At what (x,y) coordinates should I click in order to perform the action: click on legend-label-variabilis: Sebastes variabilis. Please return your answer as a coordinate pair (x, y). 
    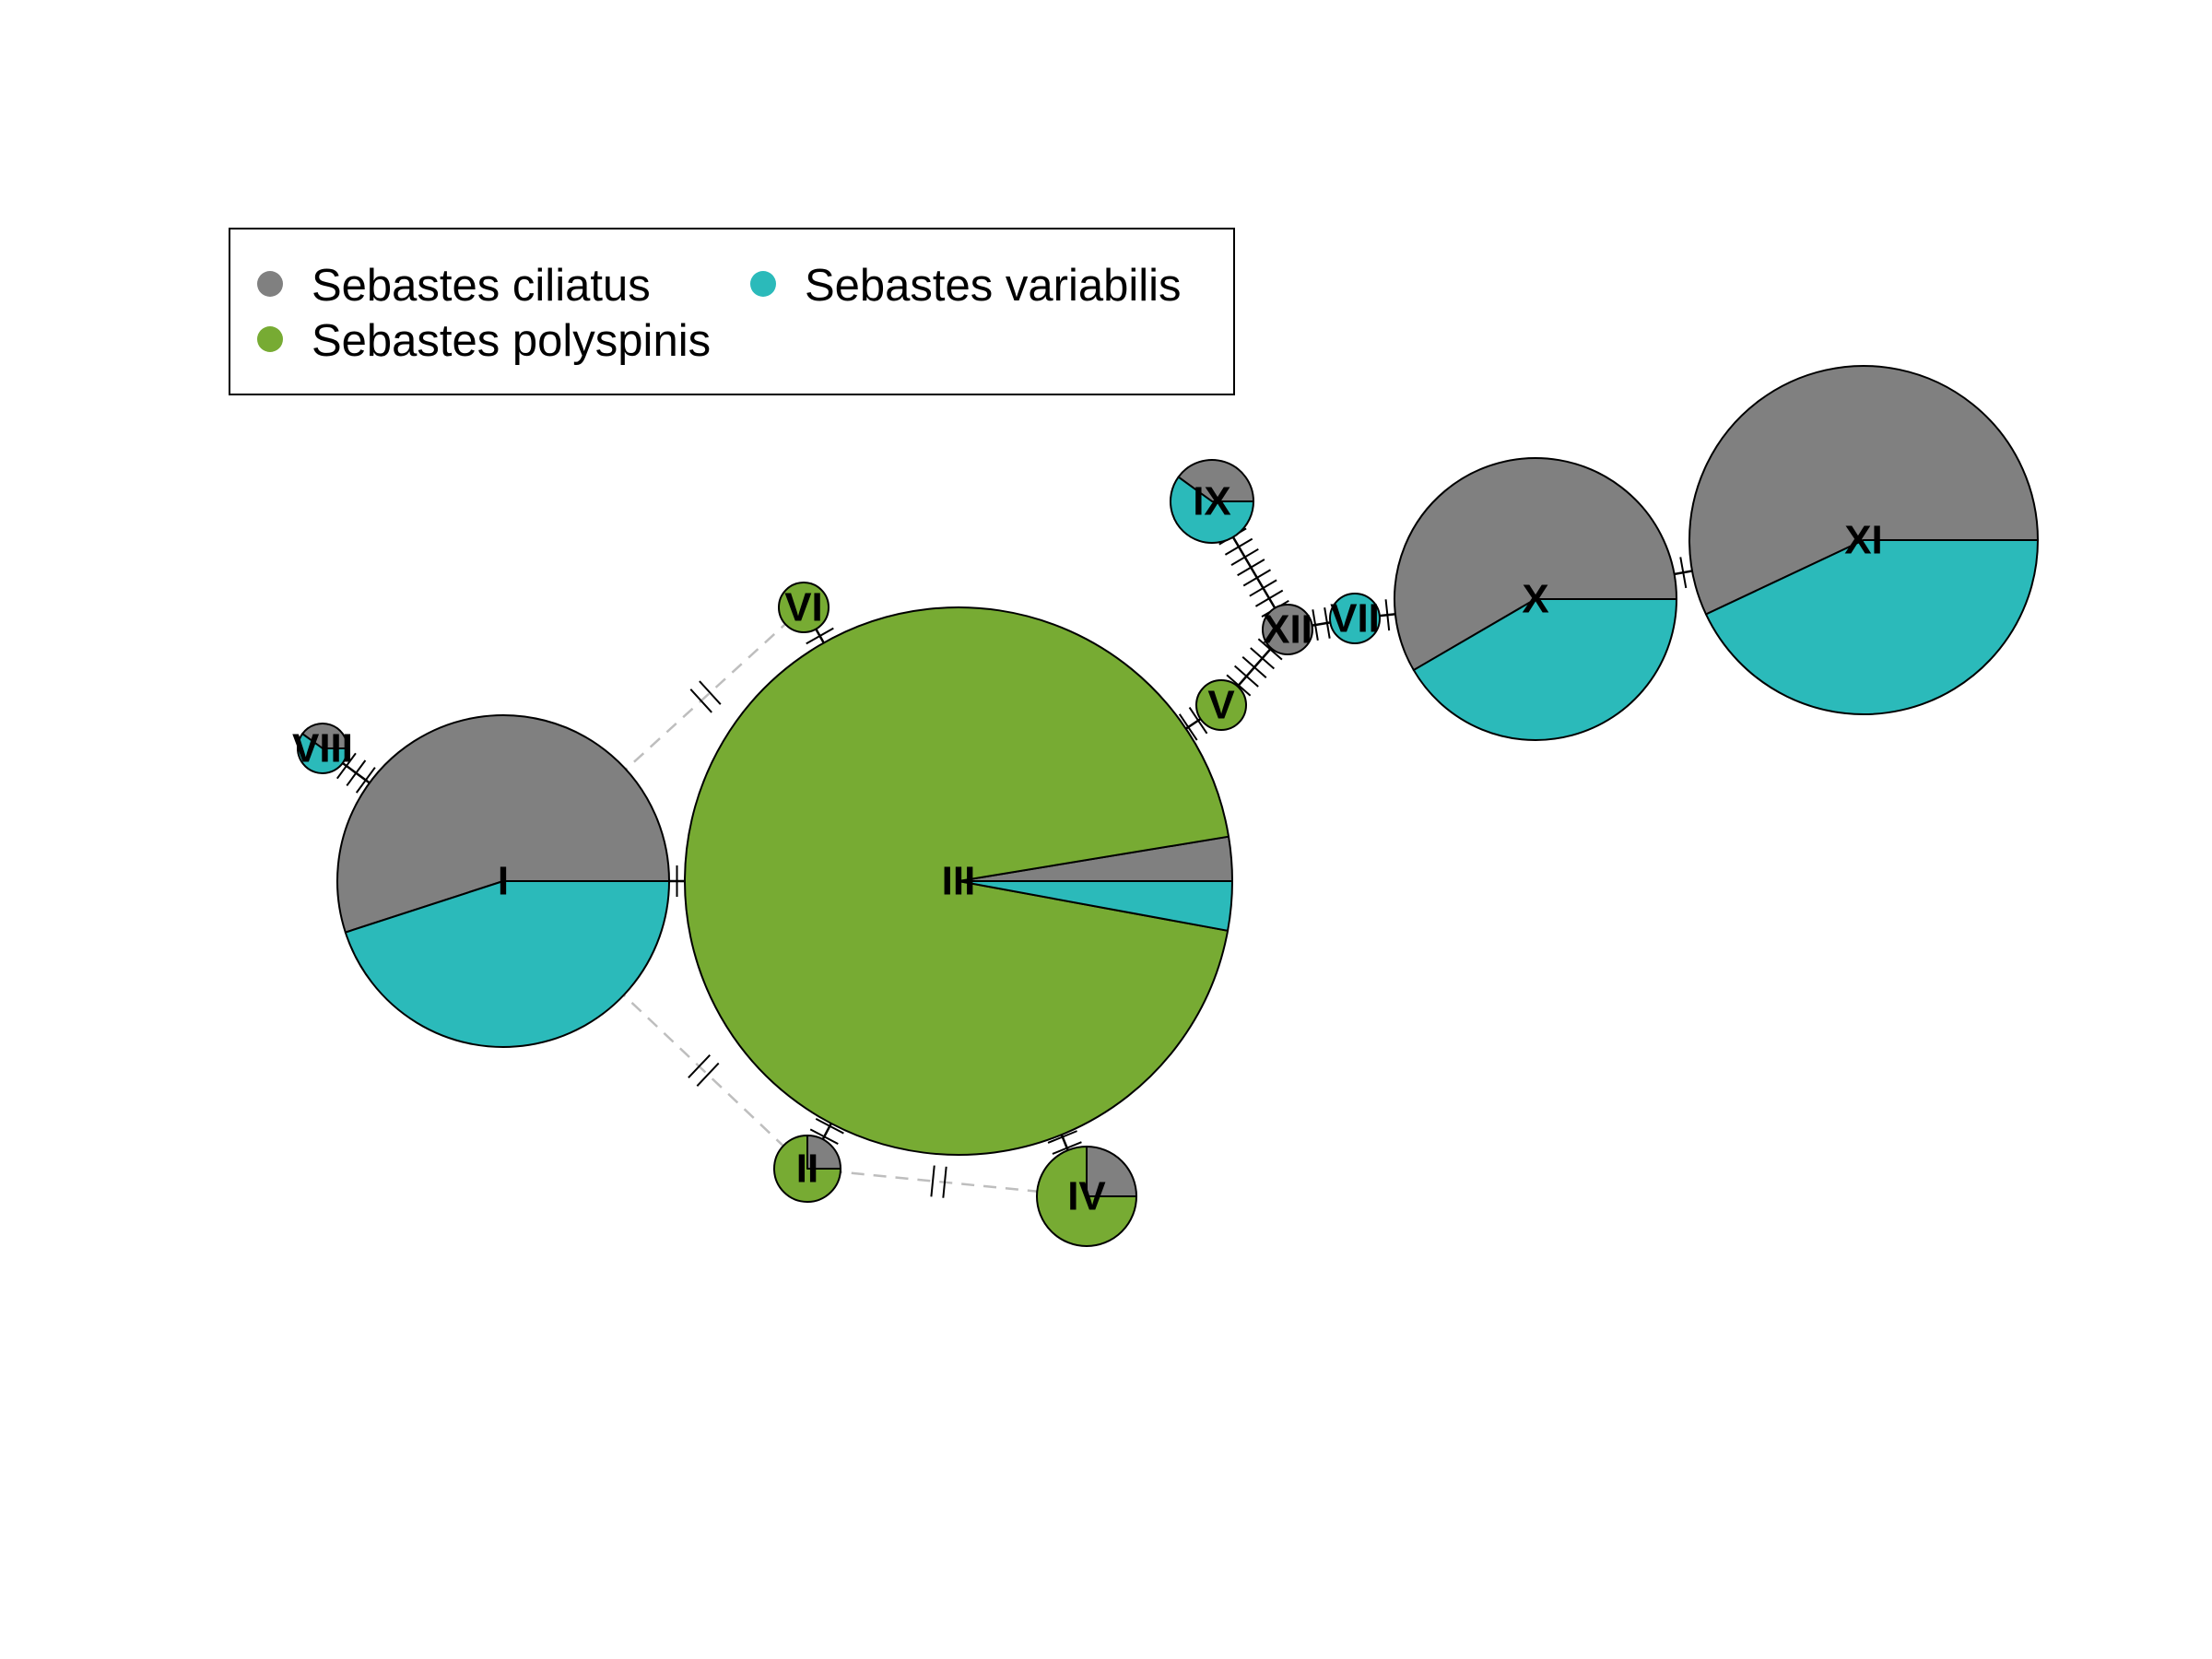
    Looking at the image, I should click on (993, 286).